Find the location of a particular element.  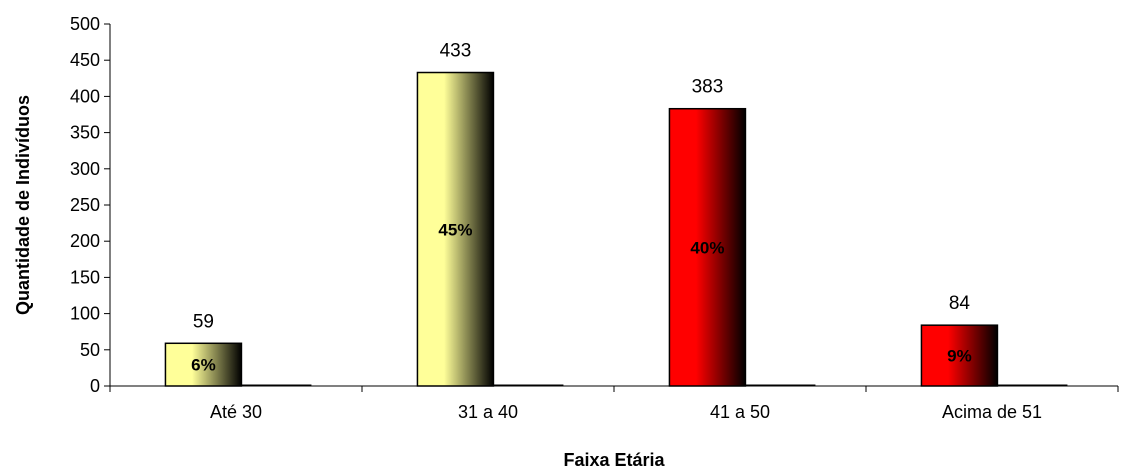

y-tick-label: 100 is located at coordinates (85, 314).